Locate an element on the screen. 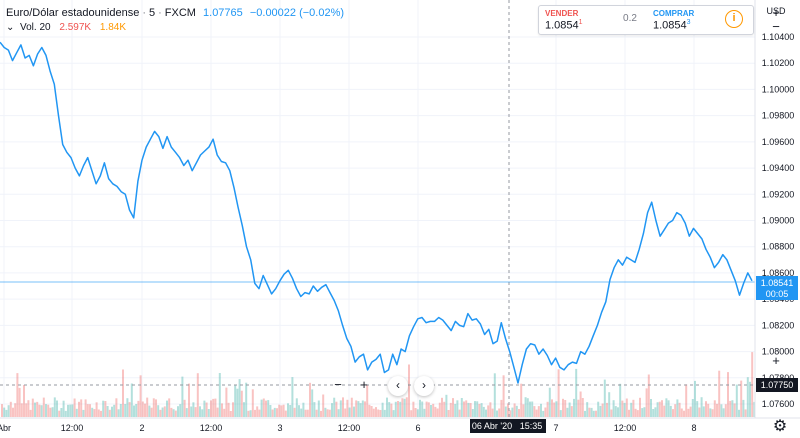 This screenshot has width=800, height=438. info-icon: i is located at coordinates (734, 19).